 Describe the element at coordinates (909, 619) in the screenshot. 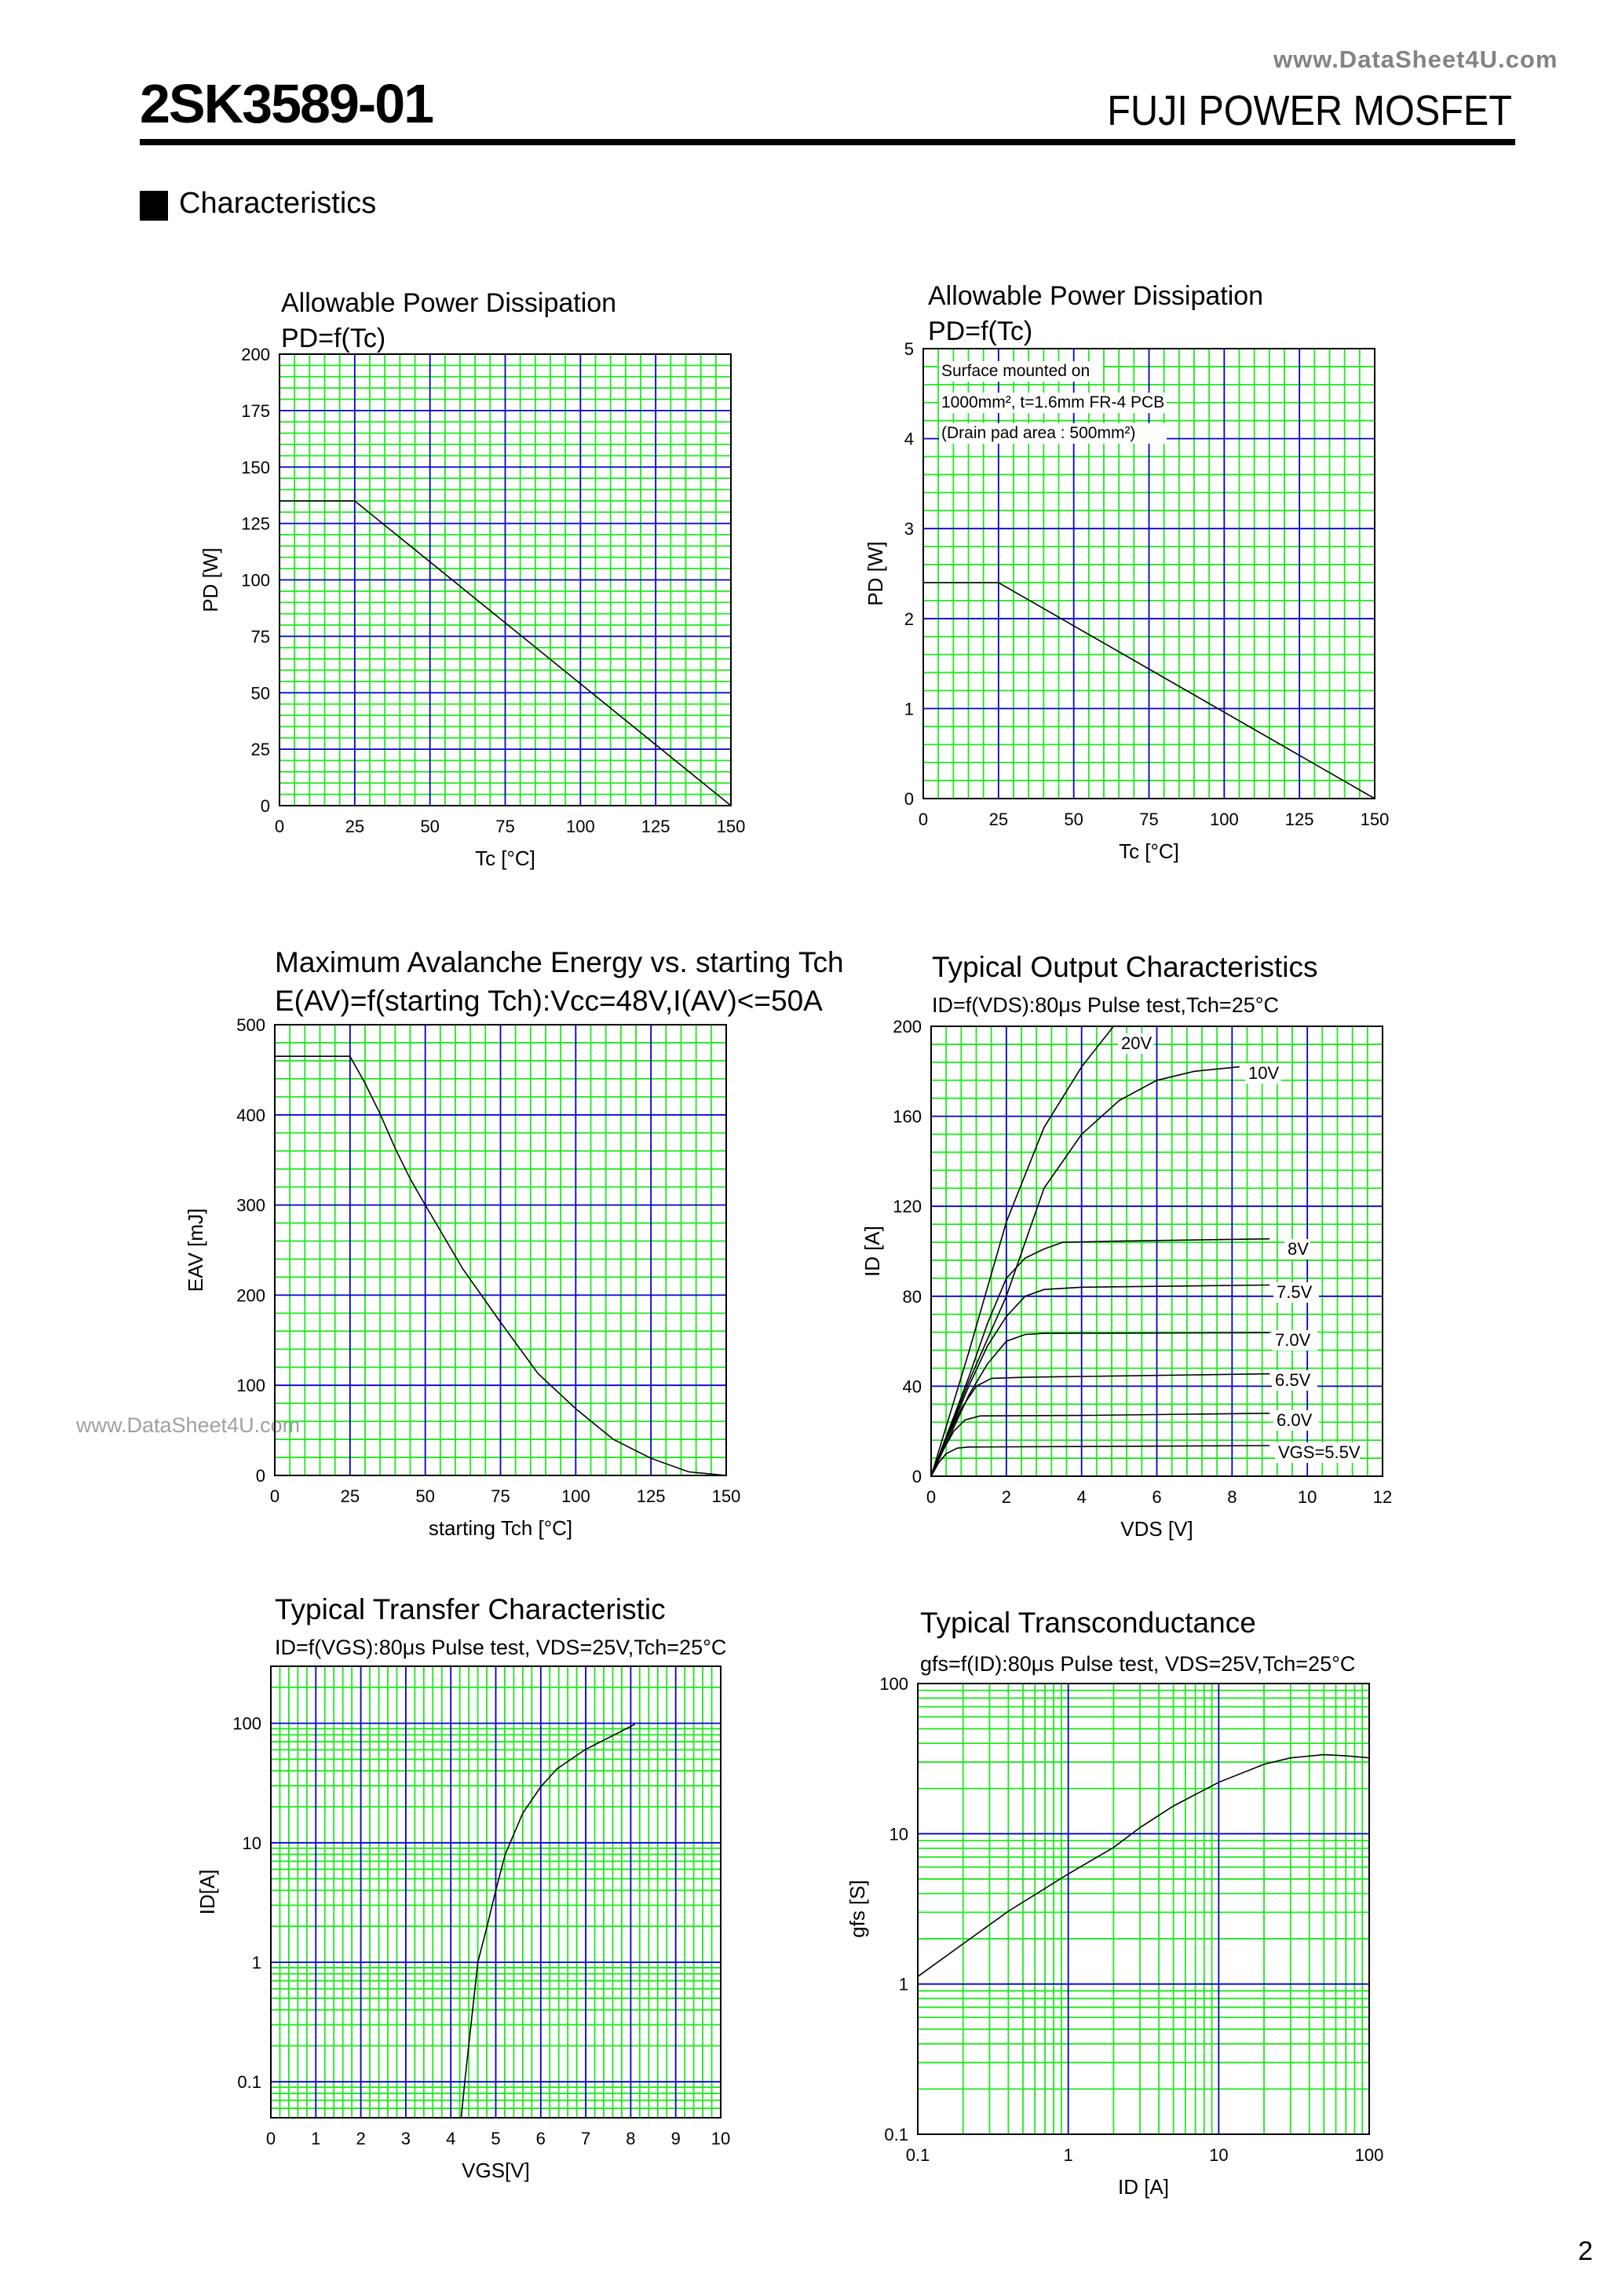

I see `y-tick-label: 2` at that location.